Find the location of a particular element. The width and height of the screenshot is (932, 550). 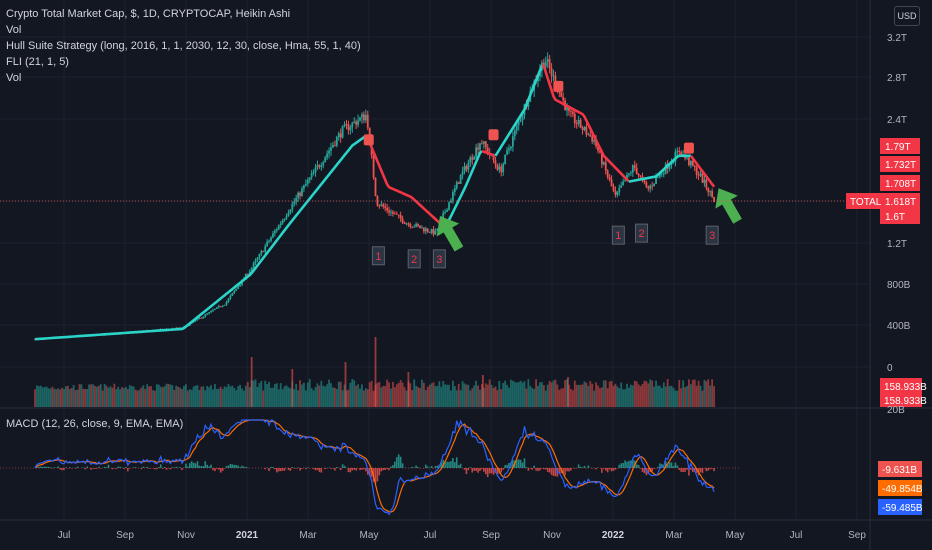

macd-tag-label: -9.631B is located at coordinates (899, 470).